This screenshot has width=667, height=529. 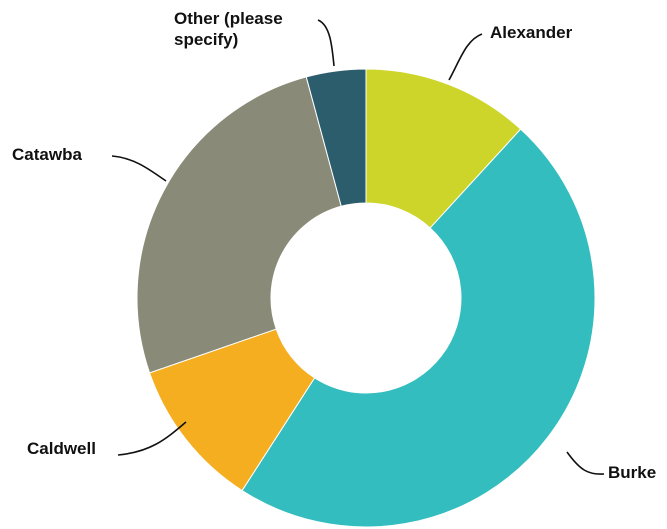 What do you see at coordinates (139, 168) in the screenshot?
I see `leader-line-catawba` at bounding box center [139, 168].